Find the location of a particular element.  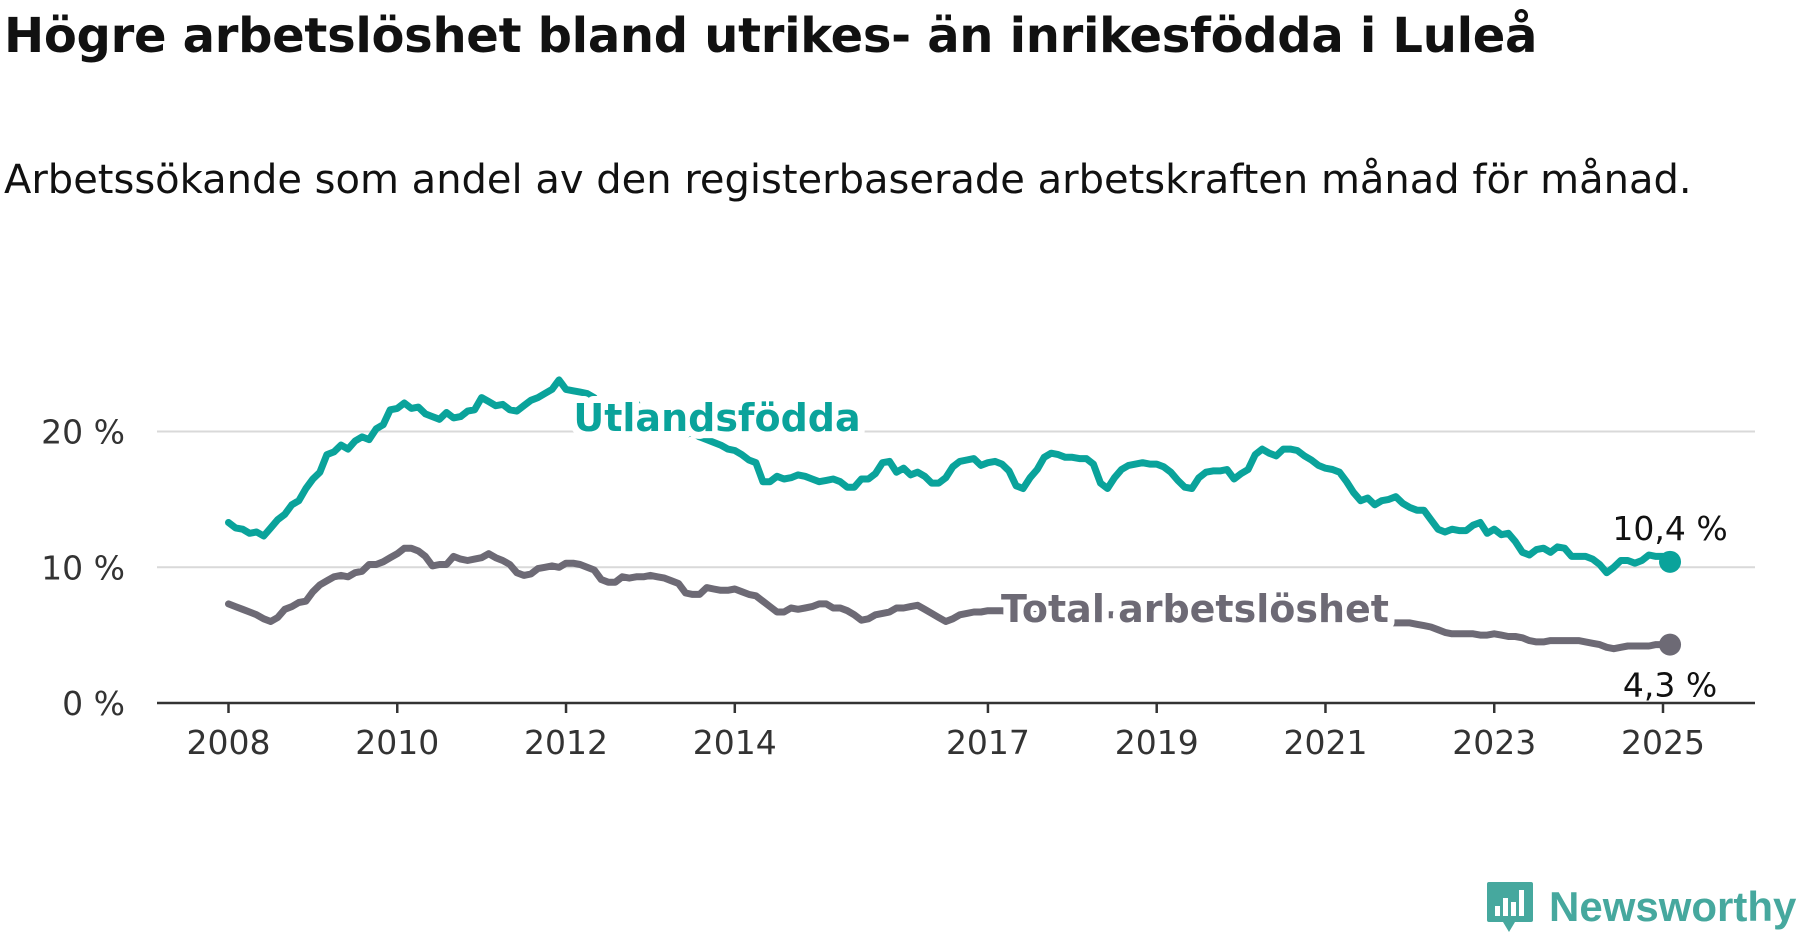

series-line-total is located at coordinates (949, 598).